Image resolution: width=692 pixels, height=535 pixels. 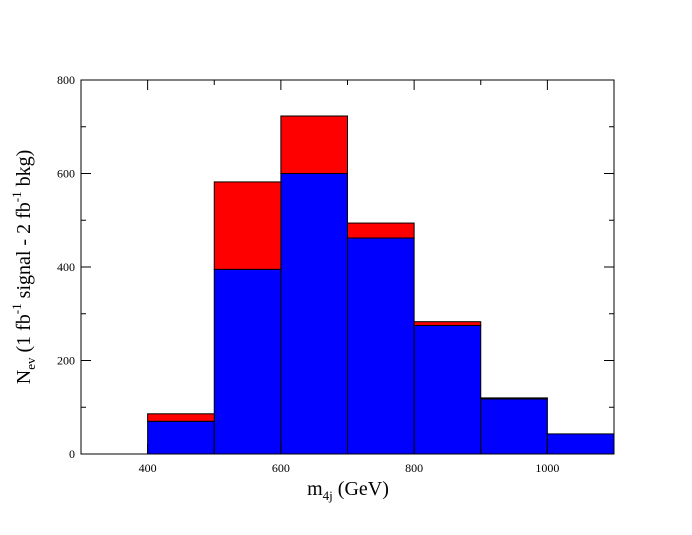 What do you see at coordinates (66, 361) in the screenshot?
I see `y-tick-label: 200` at bounding box center [66, 361].